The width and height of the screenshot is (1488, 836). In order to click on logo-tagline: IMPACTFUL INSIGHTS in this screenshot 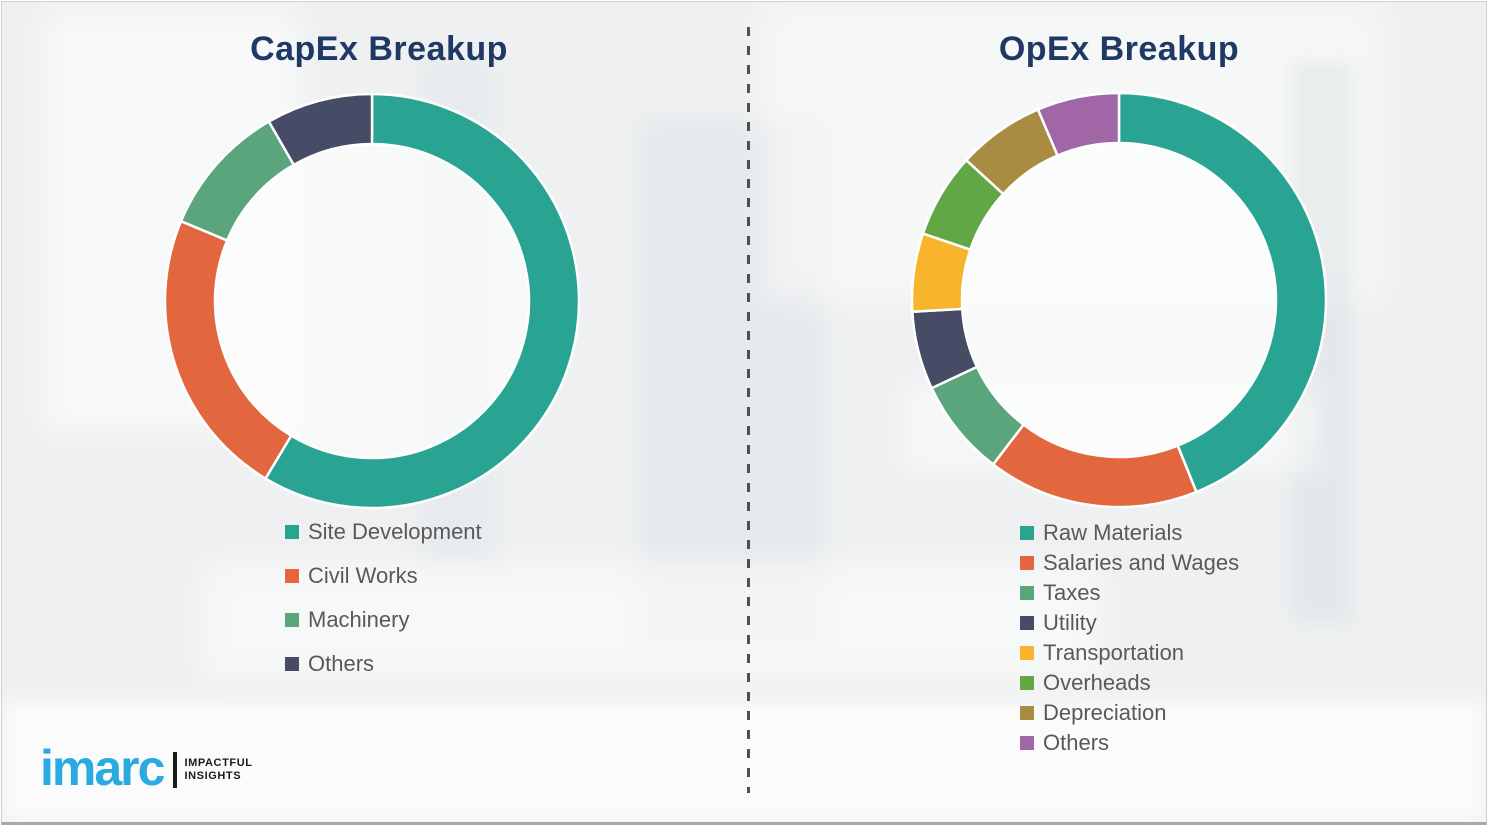, I will do `click(218, 770)`.